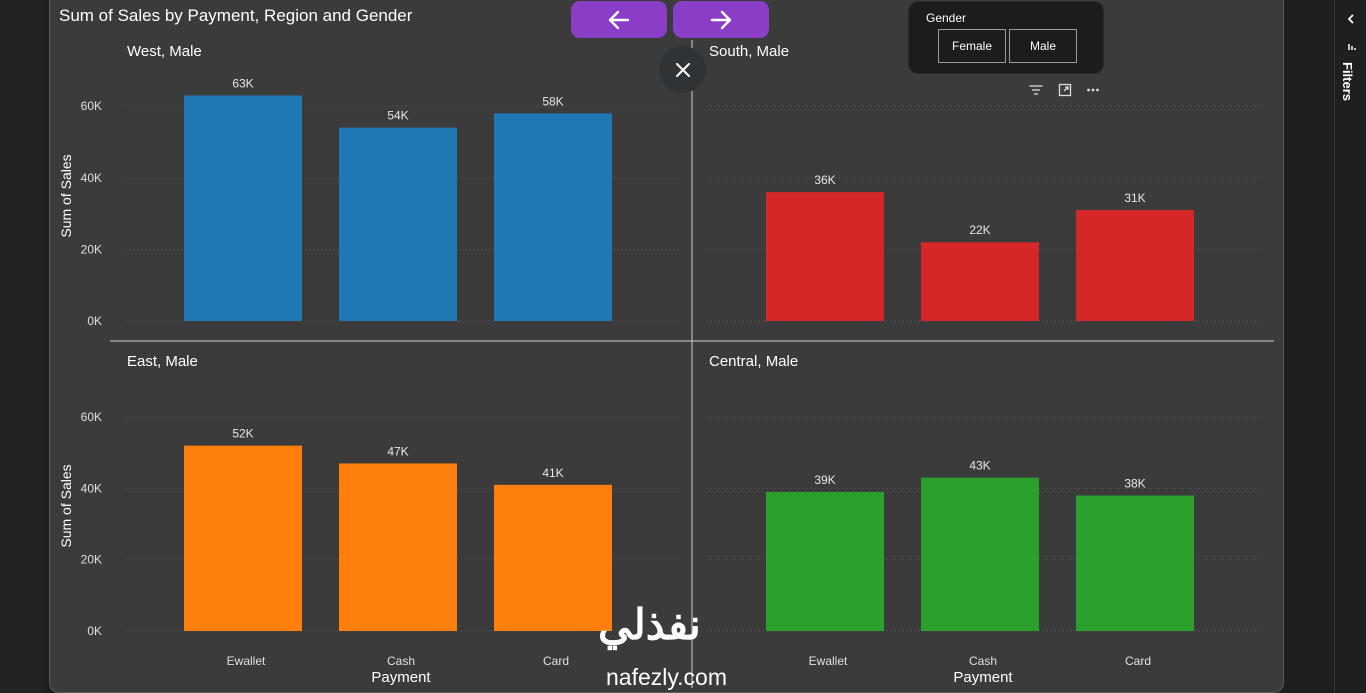 The height and width of the screenshot is (693, 1366). I want to click on data-label: 52K, so click(242, 434).